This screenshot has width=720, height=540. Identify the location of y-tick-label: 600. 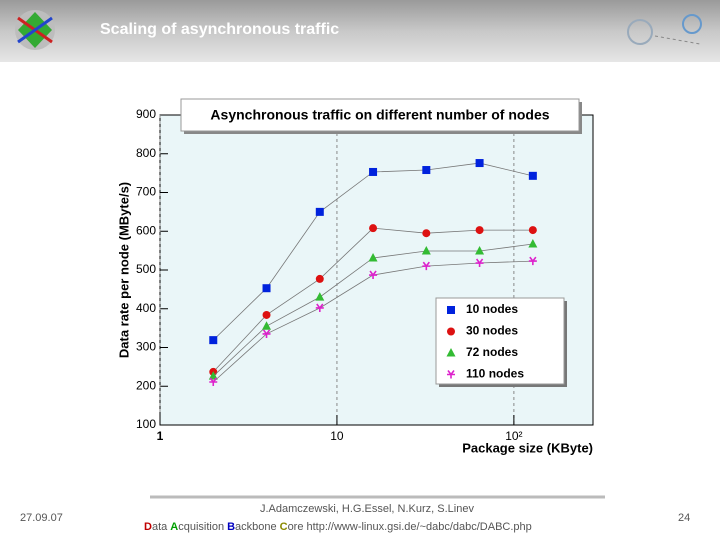
(146, 230).